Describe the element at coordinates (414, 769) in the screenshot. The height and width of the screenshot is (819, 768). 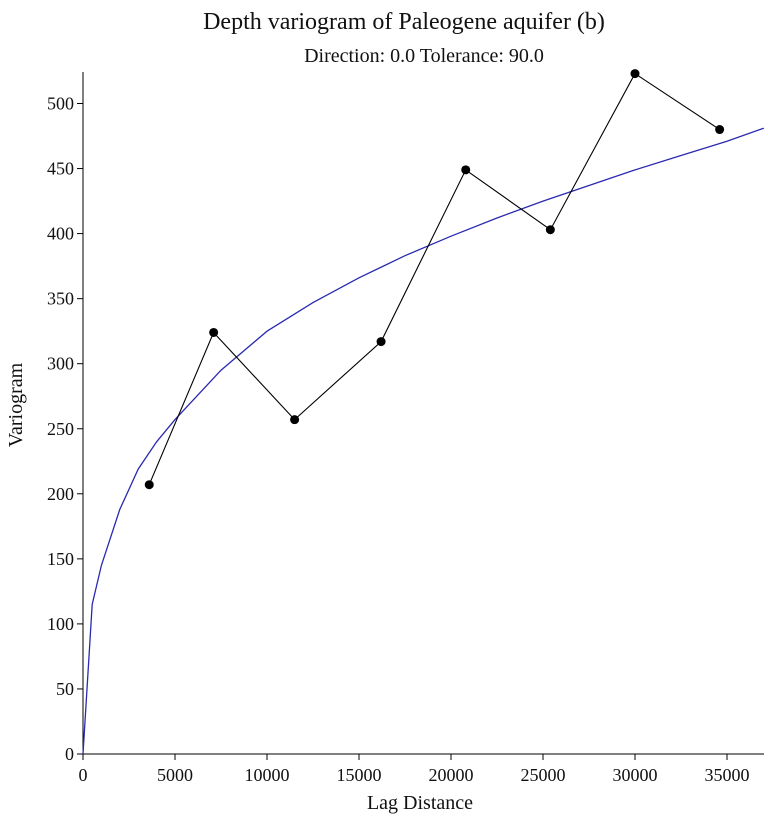
I see `x-ticks: 0 5000 10000 15000 20000 25000 30000 35000` at that location.